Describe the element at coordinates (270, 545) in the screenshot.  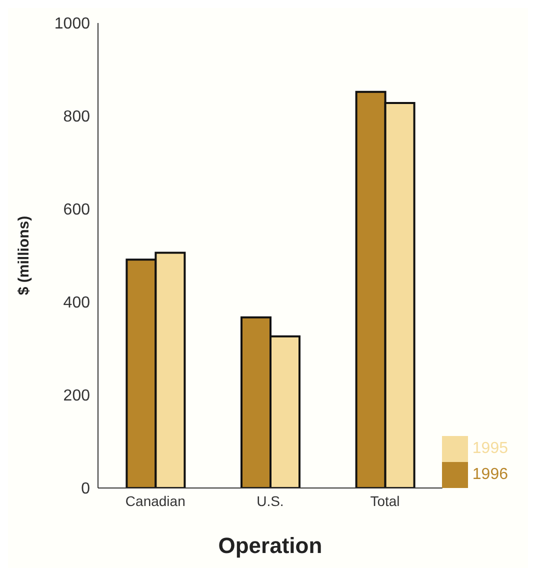
I see `x-axis-title: Operation` at that location.